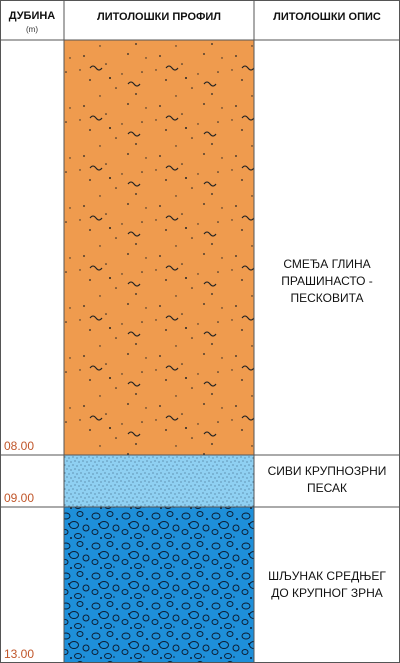 This screenshot has width=400, height=663. Describe the element at coordinates (326, 298) in the screenshot. I see `description-line: ПЕСКОВИТА` at that location.